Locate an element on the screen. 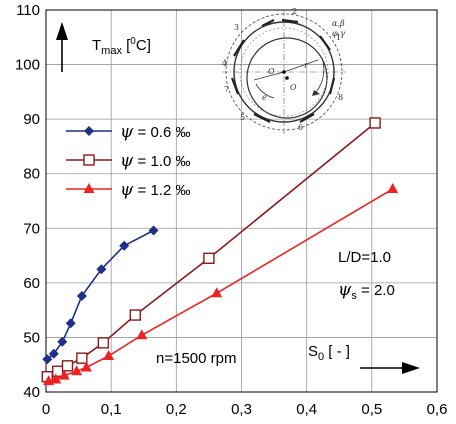 This screenshot has height=424, width=456. x-tick-label: 0,4 is located at coordinates (306, 409).